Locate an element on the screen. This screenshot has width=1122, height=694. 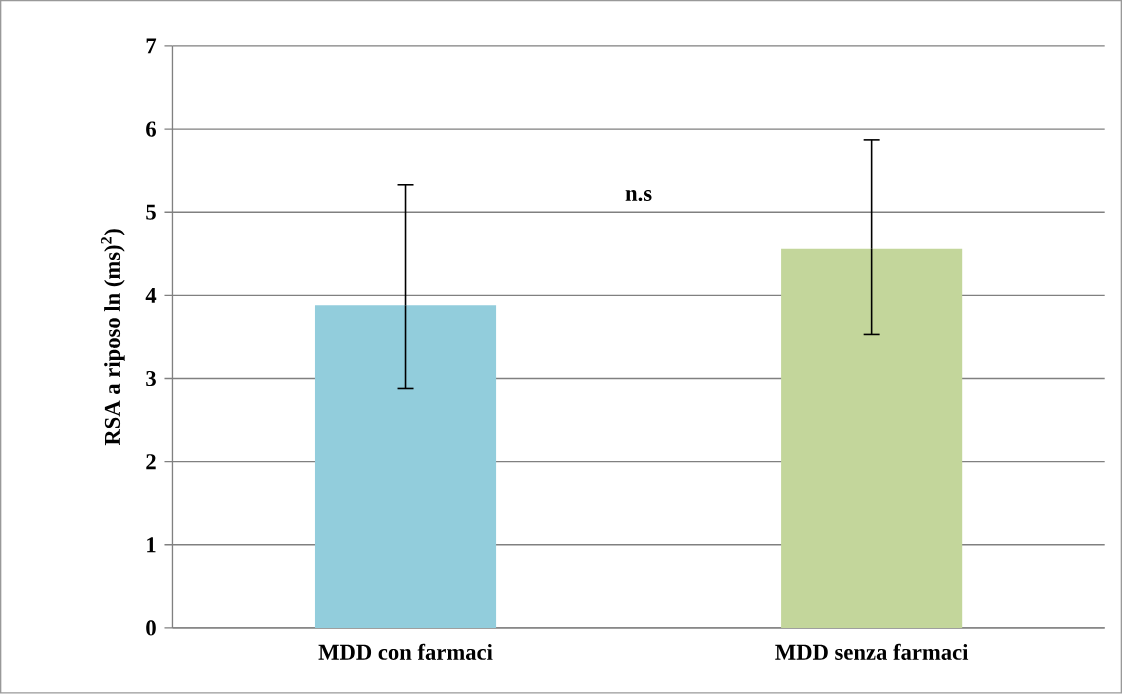
y-tick-label: 0 is located at coordinates (151, 628).